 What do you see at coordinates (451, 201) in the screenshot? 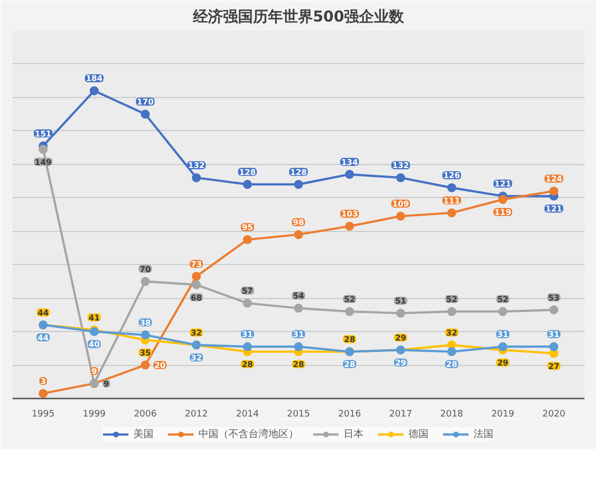
I see `data-label: 111` at bounding box center [451, 201].